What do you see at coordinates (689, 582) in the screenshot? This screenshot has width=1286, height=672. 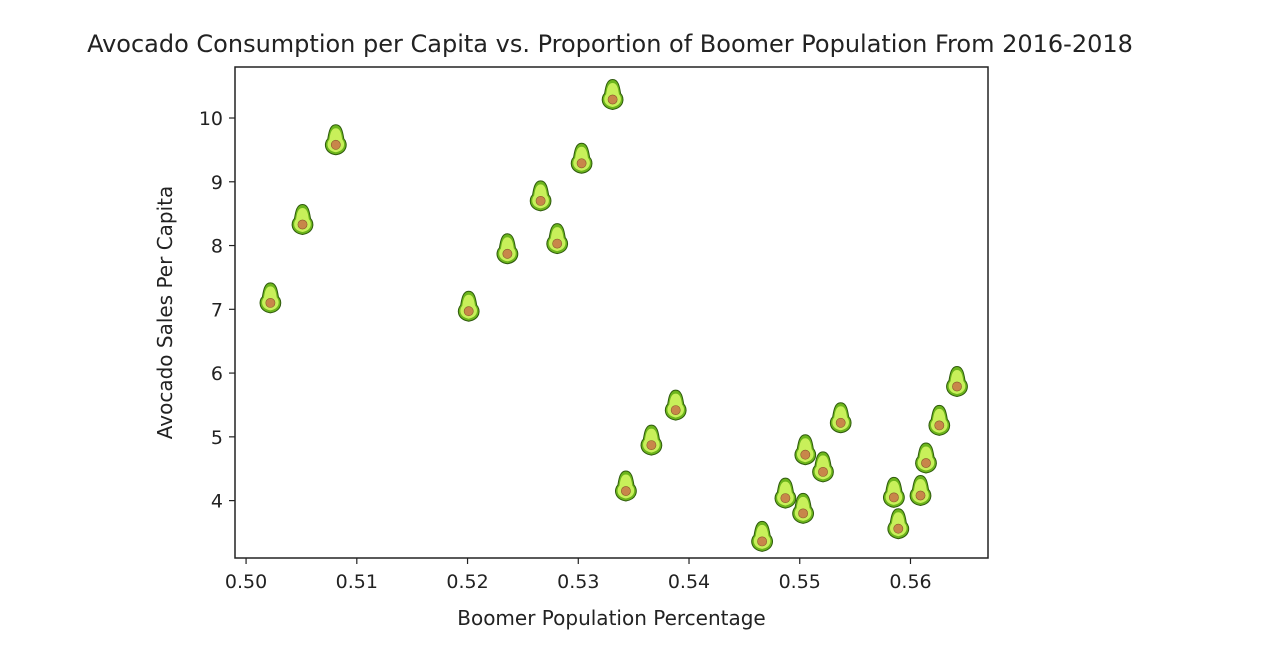 I see `x-tick-label: 0.54` at bounding box center [689, 582].